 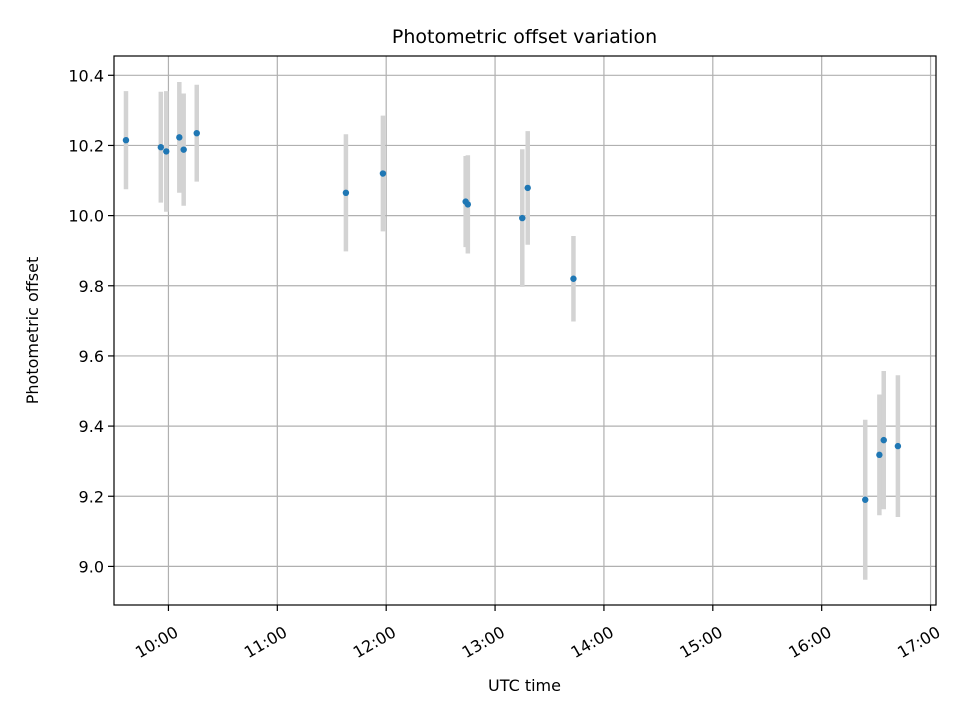 What do you see at coordinates (91, 566) in the screenshot?
I see `y-tick-label: 9.0` at bounding box center [91, 566].